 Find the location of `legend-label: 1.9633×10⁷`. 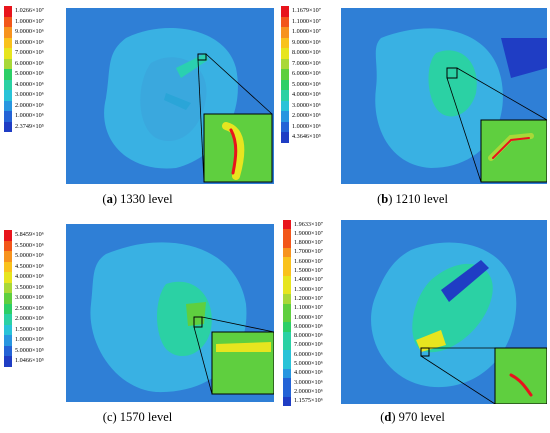

legend-label: 1.9633×10⁷ is located at coordinates (308, 224).